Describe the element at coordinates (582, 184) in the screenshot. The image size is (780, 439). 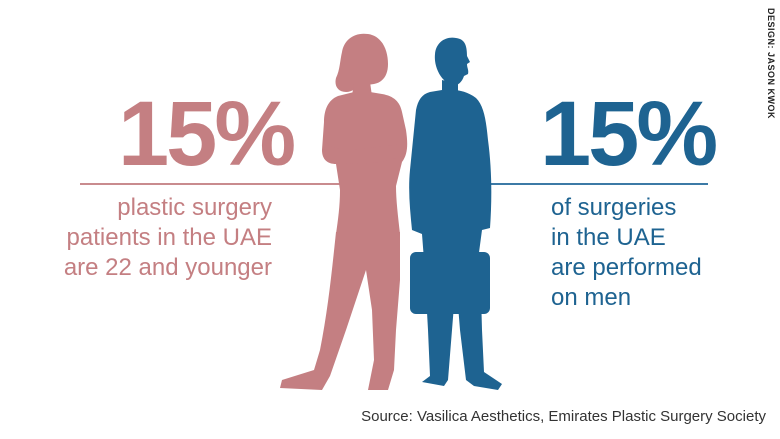
I see `right-divider` at that location.